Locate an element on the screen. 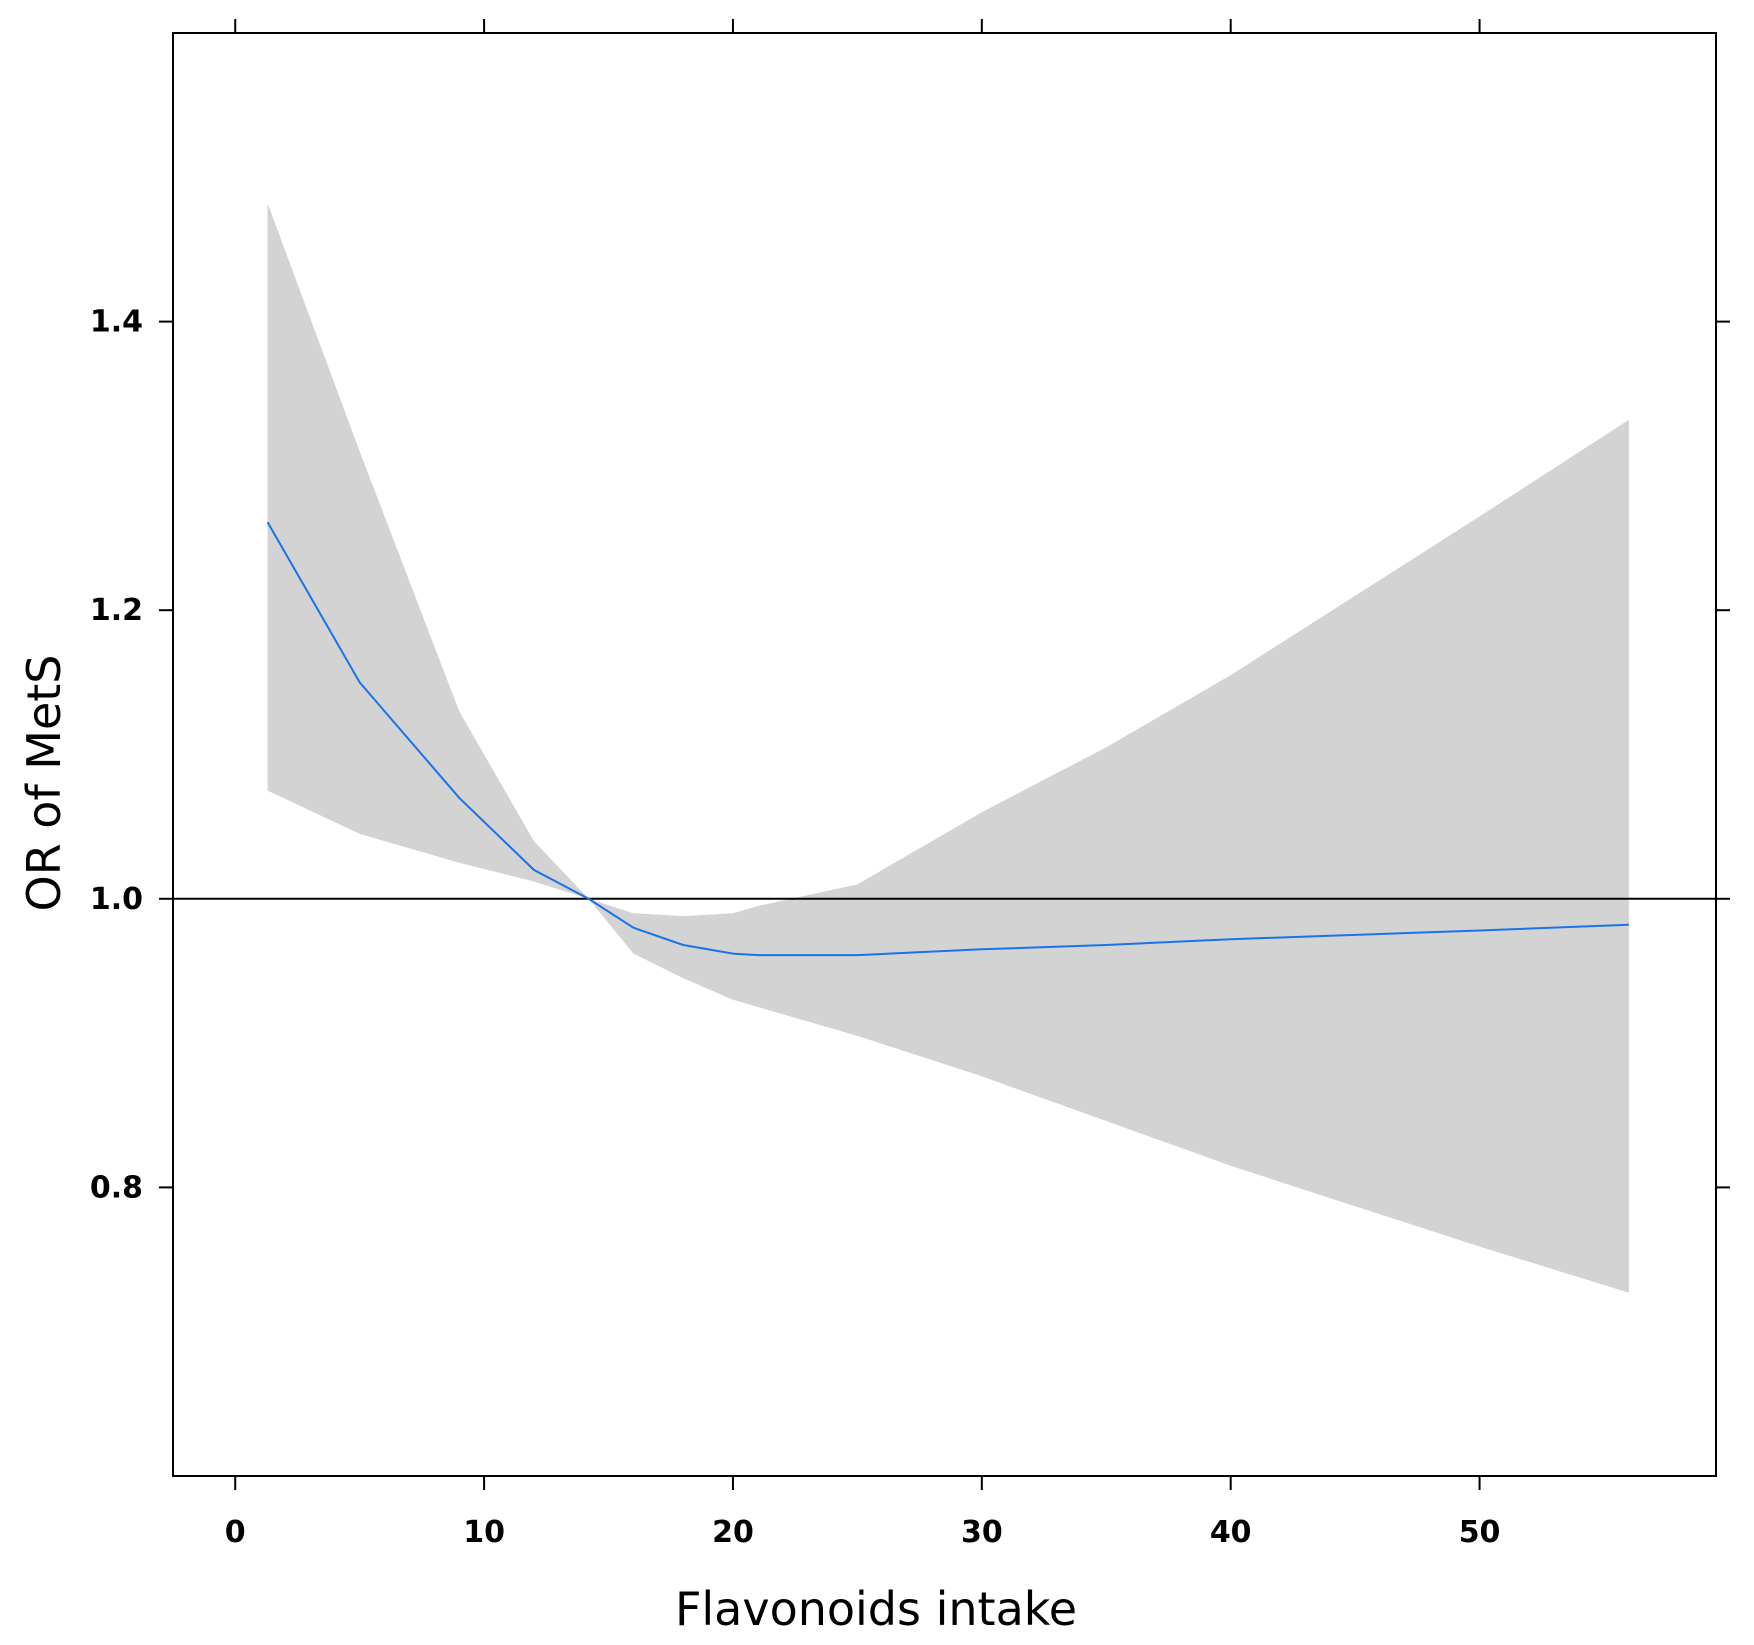 Image resolution: width=1754 pixels, height=1645 pixels. x-tick-label: 40 is located at coordinates (1231, 1532).